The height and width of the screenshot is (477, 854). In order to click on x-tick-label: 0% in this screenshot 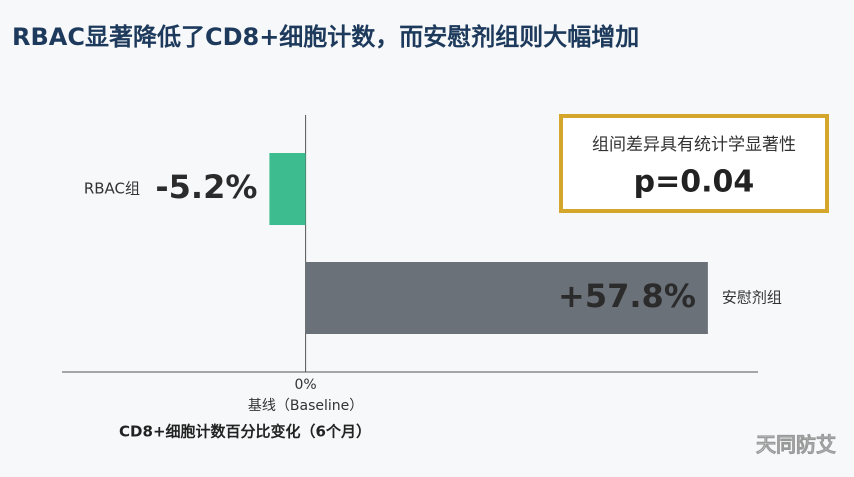, I will do `click(305, 385)`.